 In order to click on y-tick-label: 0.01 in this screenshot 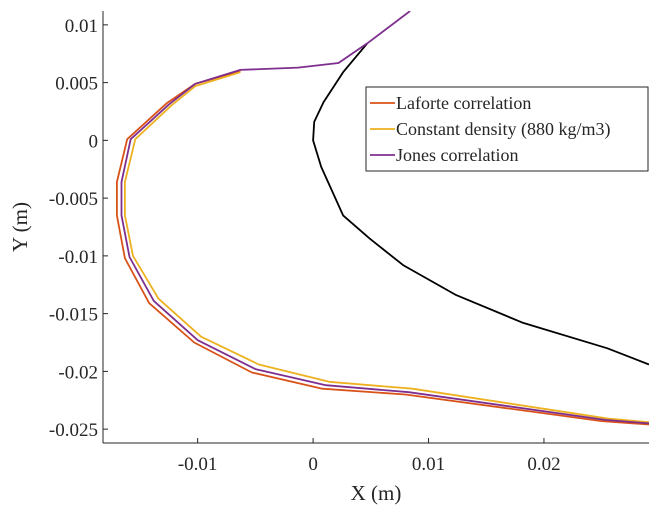, I will do `click(81, 26)`.